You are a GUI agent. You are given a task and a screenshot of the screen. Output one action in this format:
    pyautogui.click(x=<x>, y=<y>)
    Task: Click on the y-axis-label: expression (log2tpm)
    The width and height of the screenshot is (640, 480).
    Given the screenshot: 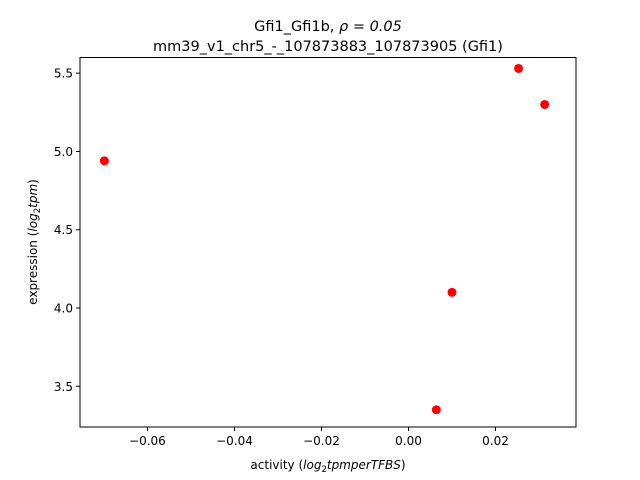 What is the action you would take?
    pyautogui.click(x=34, y=242)
    